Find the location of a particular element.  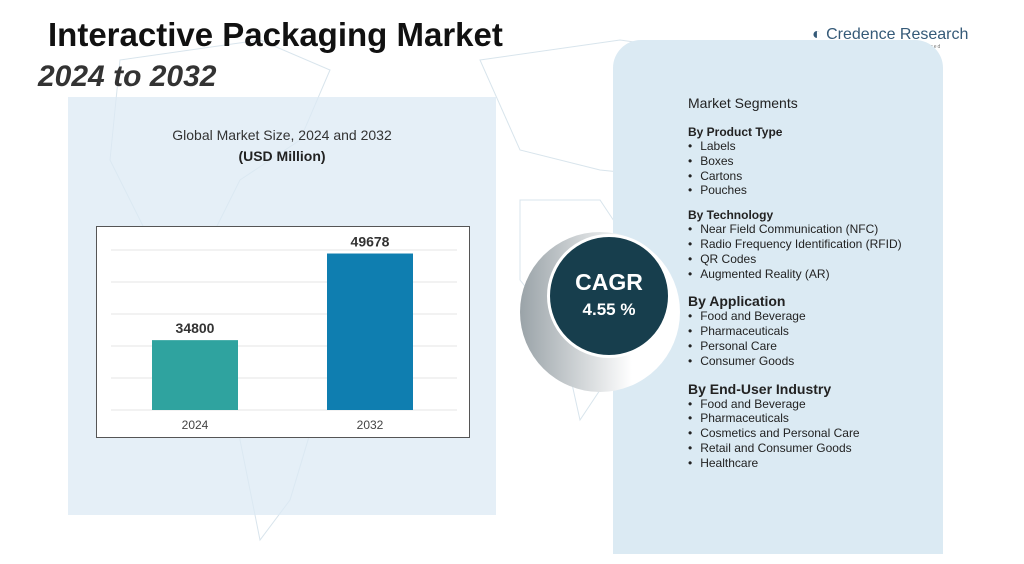

segment-item: Cartons is located at coordinates (795, 176).